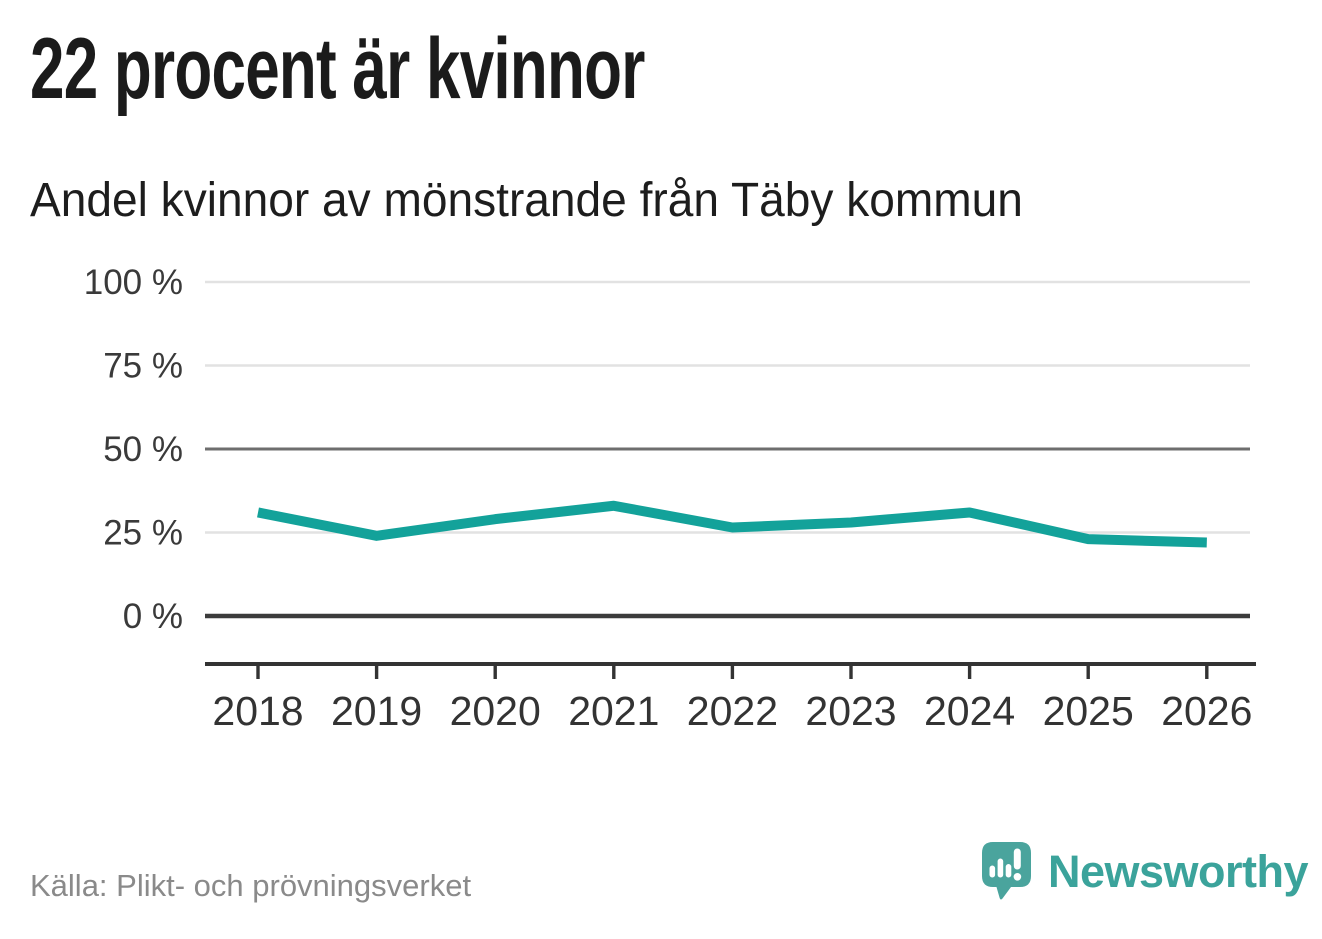 The image size is (1322, 939). I want to click on x-axis-label-2025: 2025, so click(1088, 711).